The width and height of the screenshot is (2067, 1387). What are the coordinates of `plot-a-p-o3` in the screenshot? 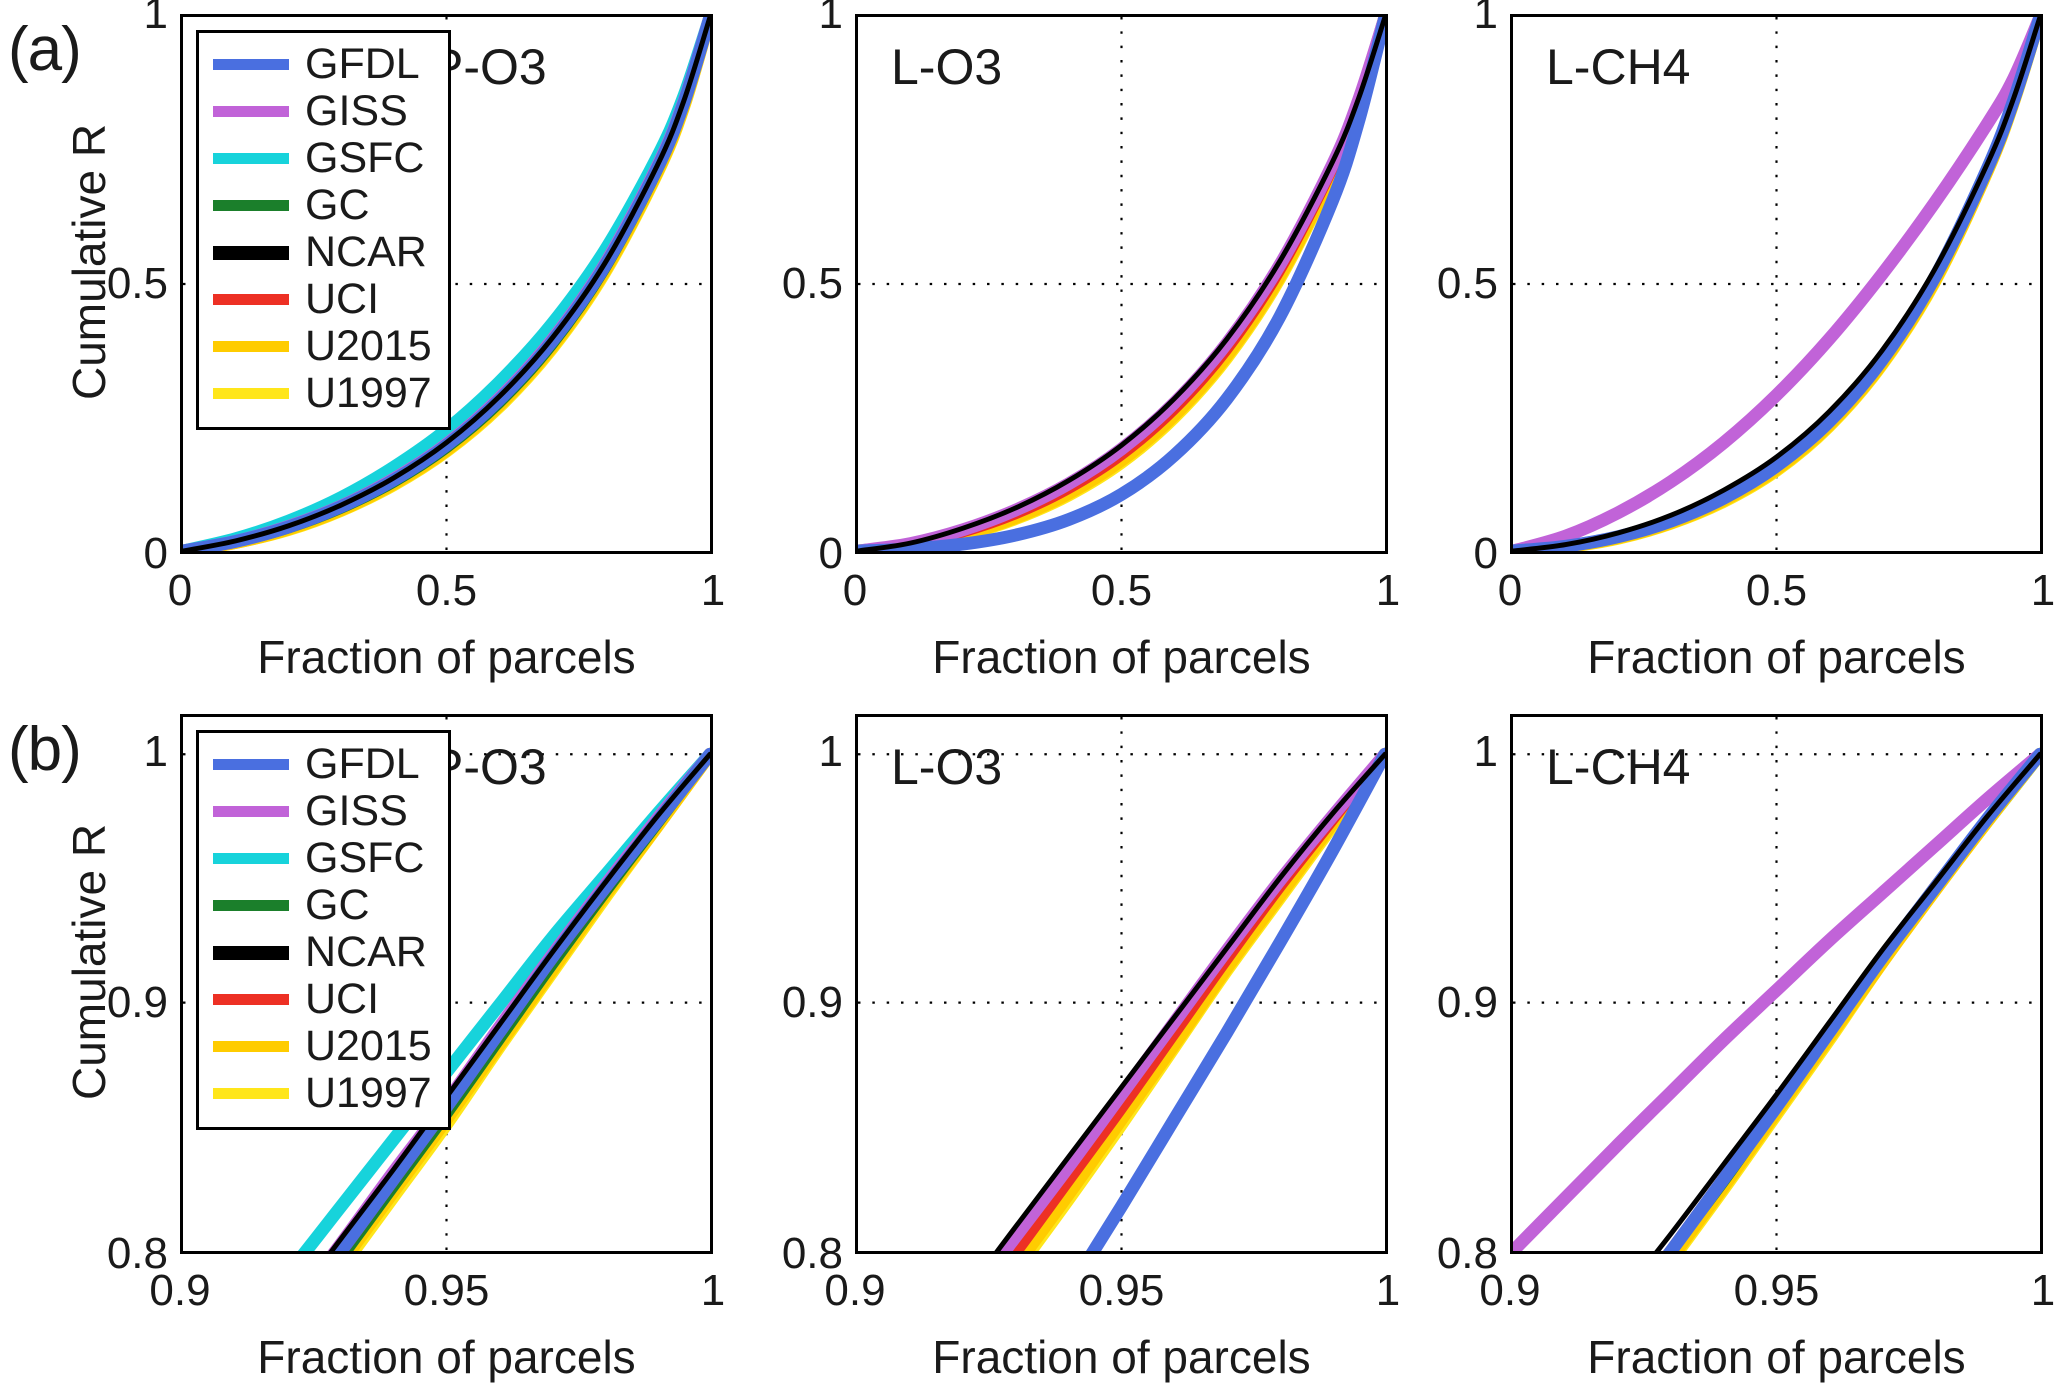 It's located at (446, 284).